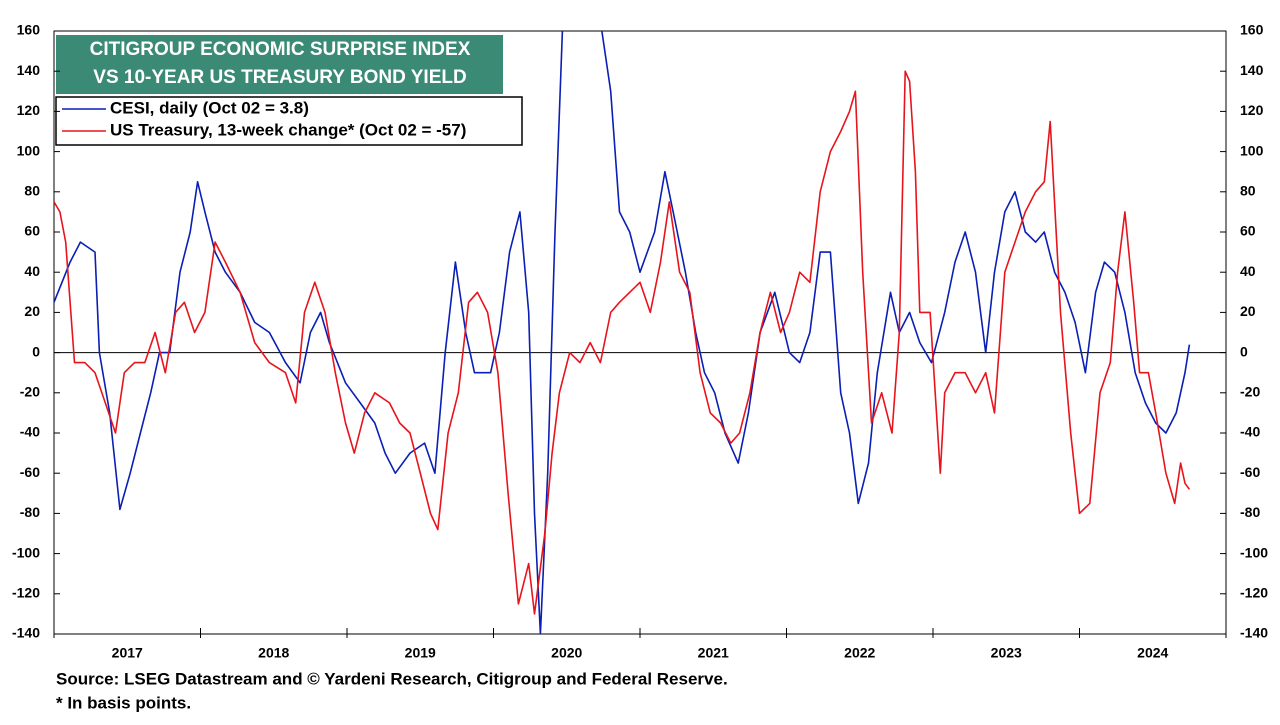  What do you see at coordinates (30, 392) in the screenshot?
I see `y-tick-label: -20` at bounding box center [30, 392].